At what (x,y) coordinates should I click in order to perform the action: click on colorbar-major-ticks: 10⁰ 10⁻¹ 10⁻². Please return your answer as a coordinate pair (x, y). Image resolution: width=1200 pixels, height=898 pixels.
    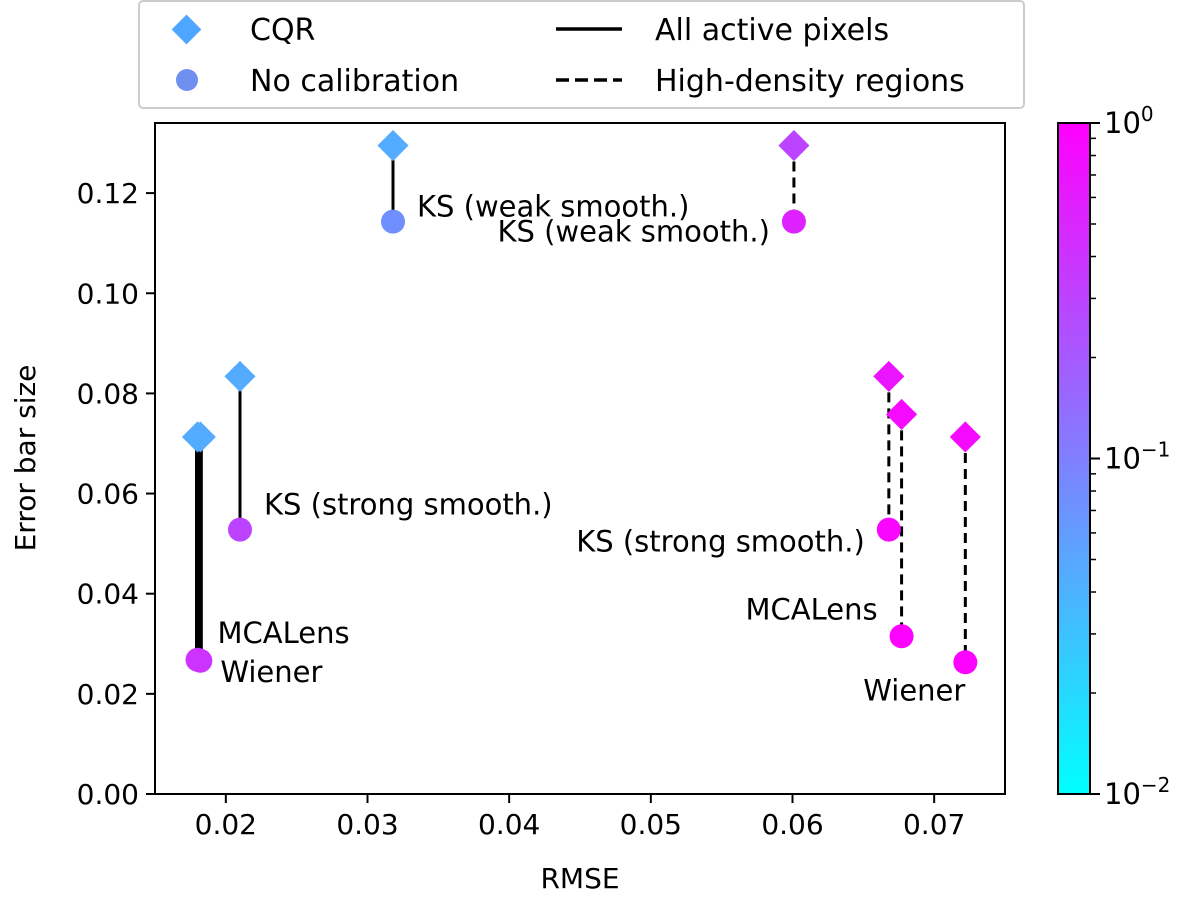
    Looking at the image, I should click on (1130, 456).